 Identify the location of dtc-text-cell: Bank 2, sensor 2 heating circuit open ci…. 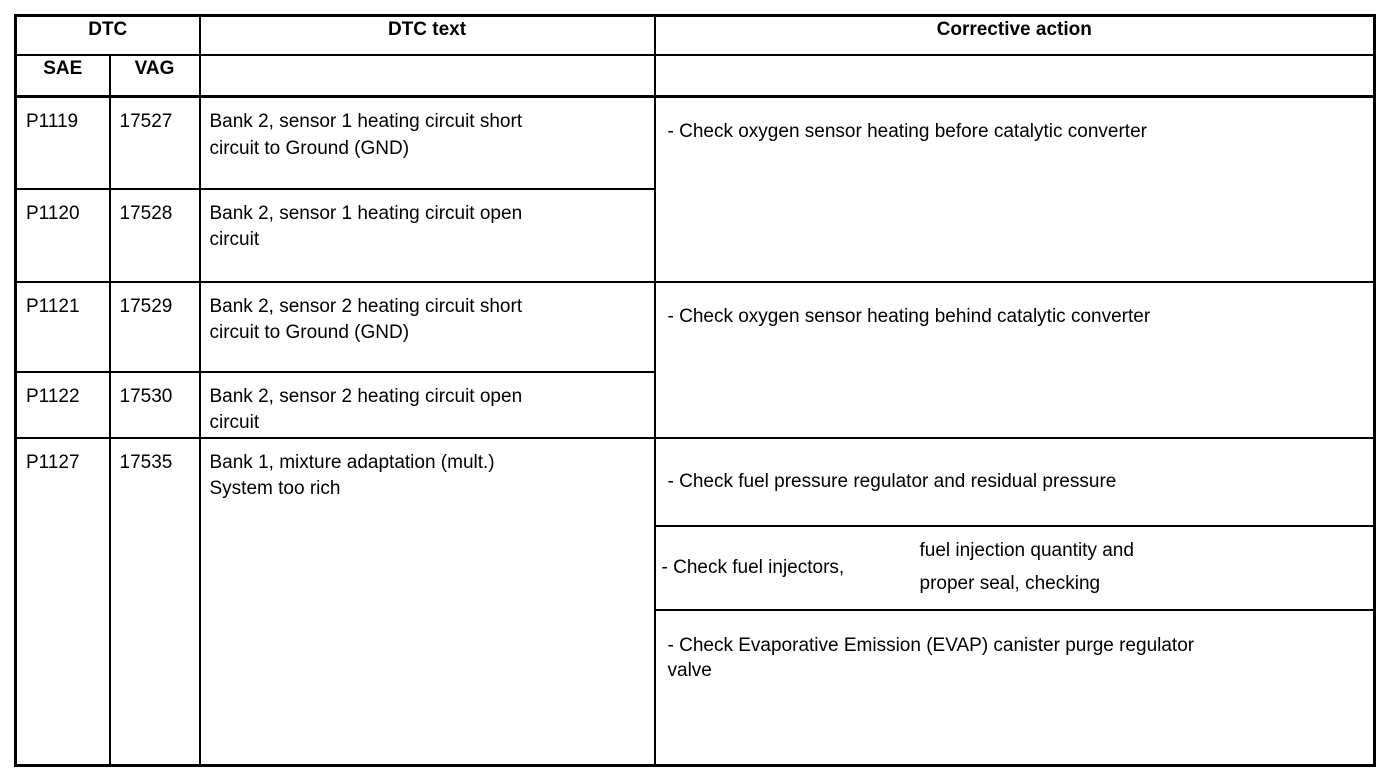
(427, 404).